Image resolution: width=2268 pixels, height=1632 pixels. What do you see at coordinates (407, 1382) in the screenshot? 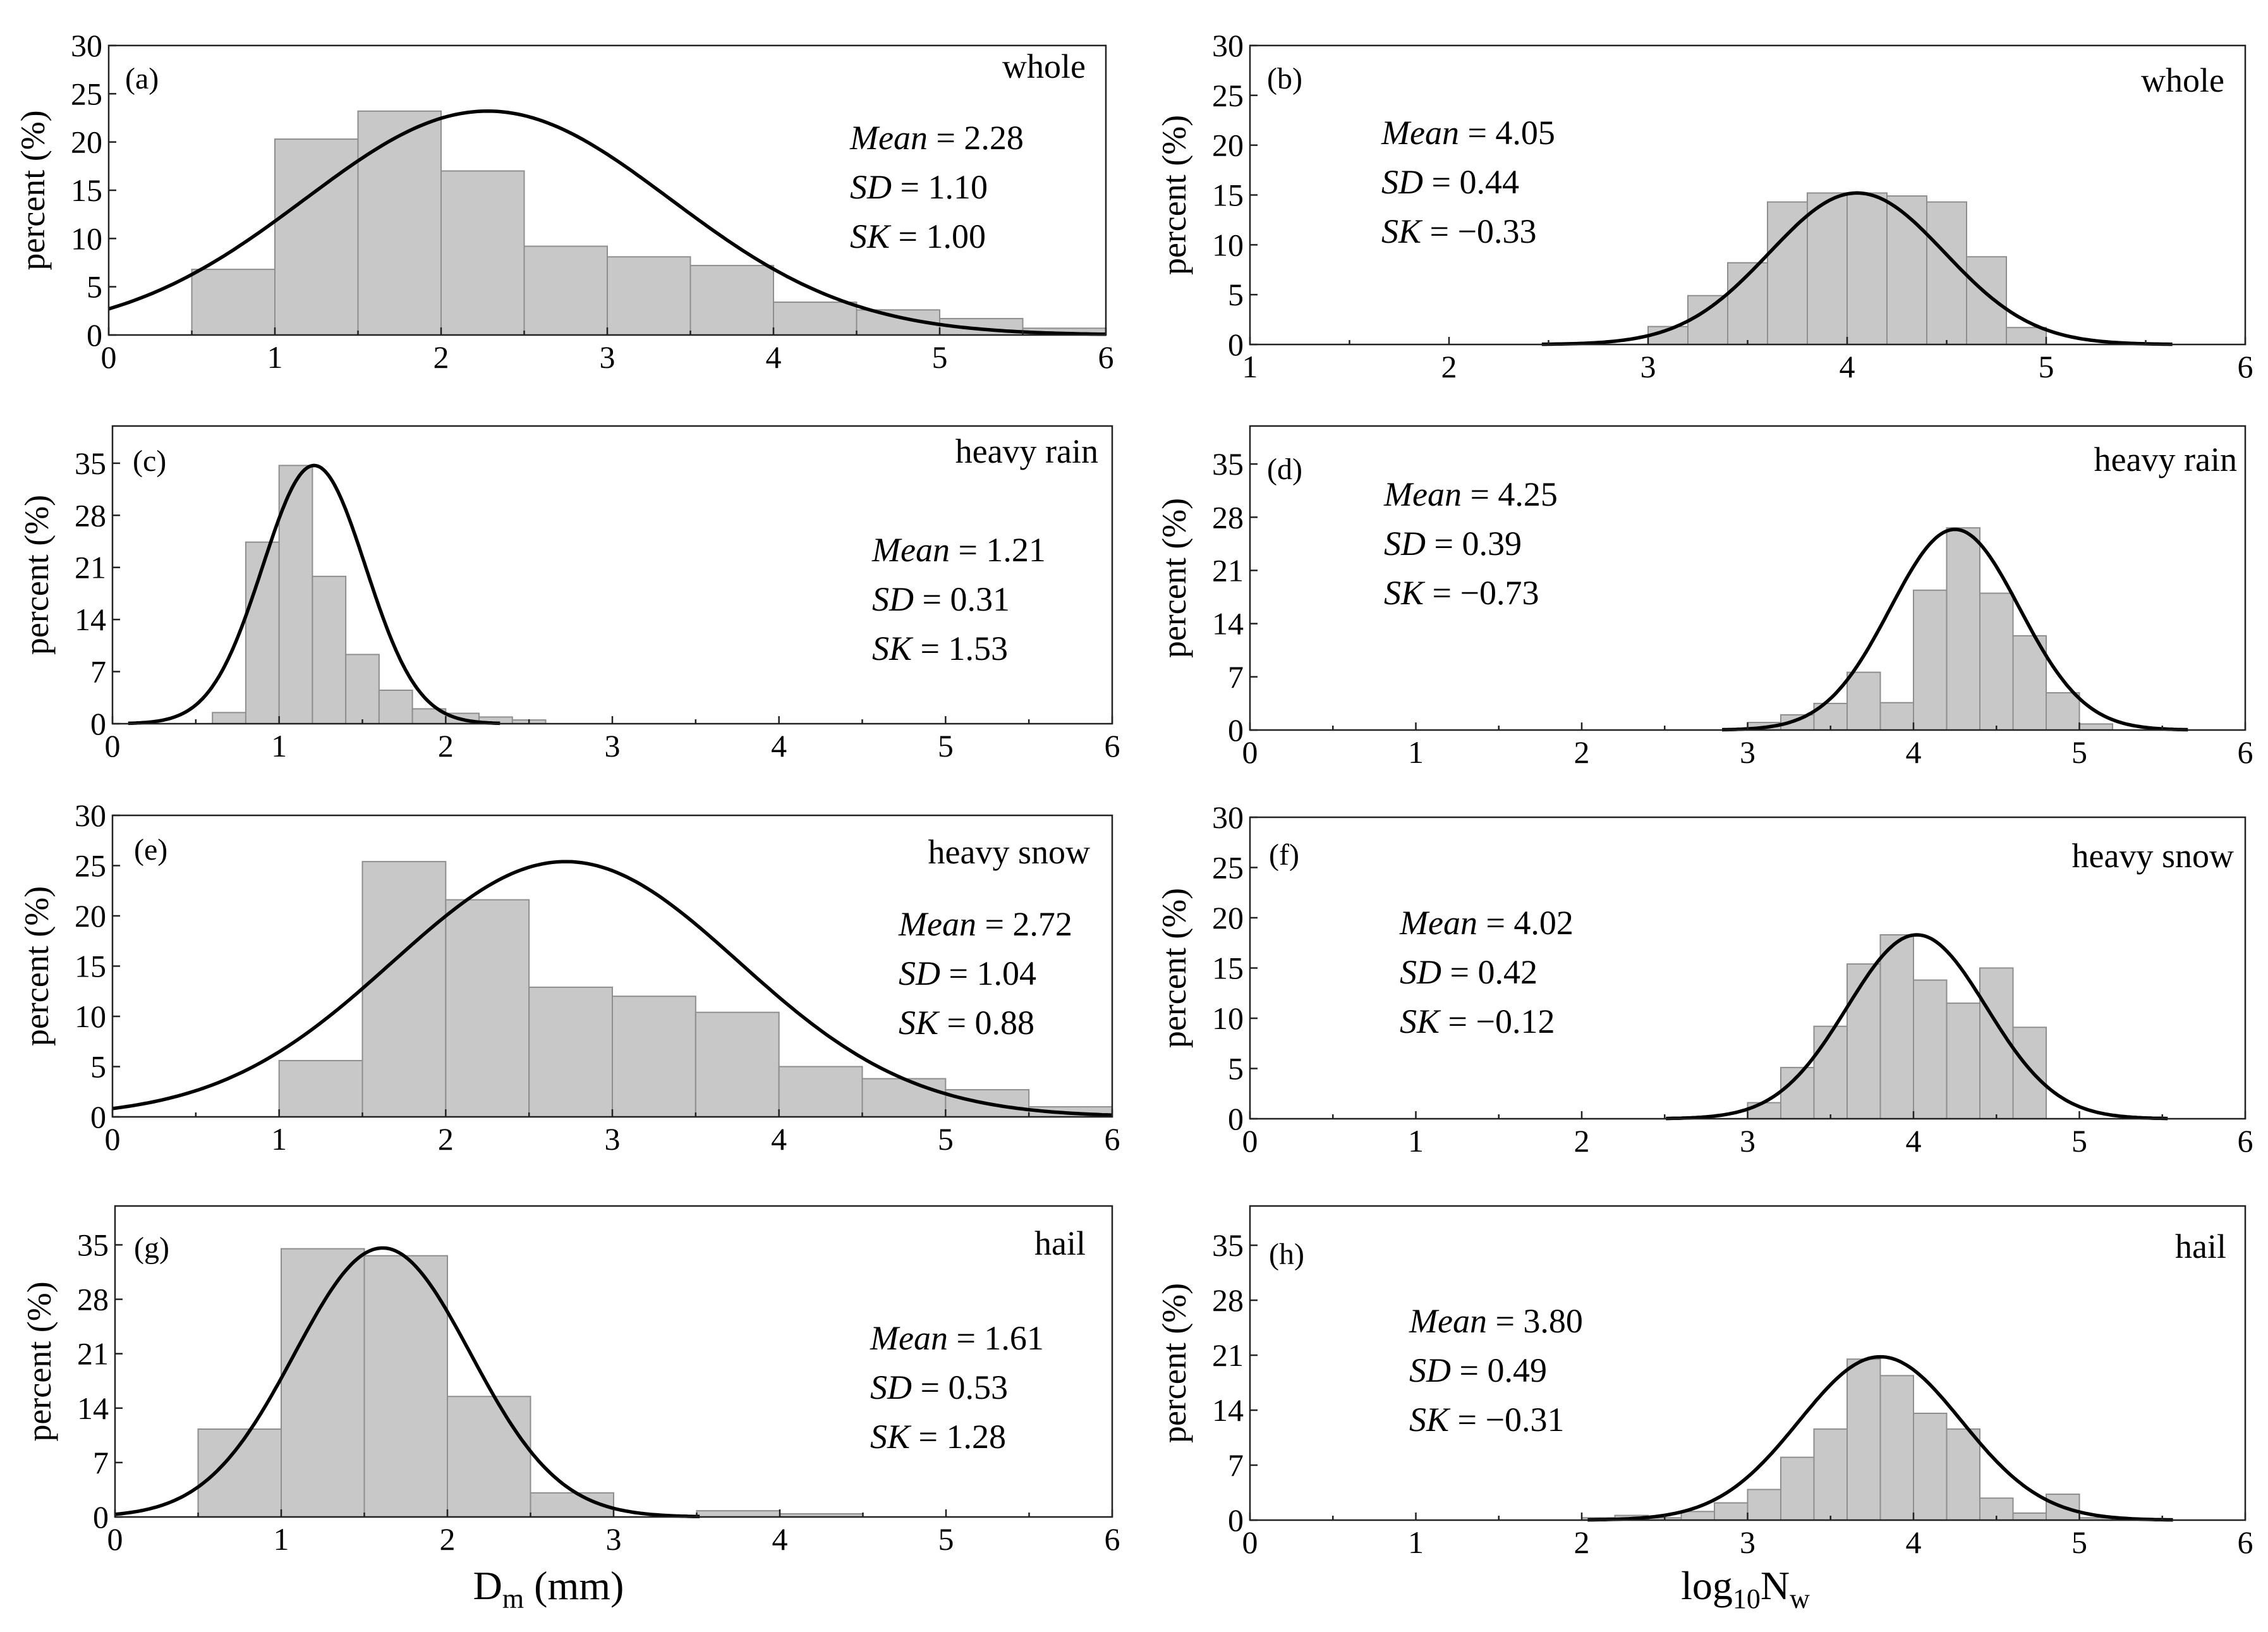
I see `normal-fit-curve-g` at bounding box center [407, 1382].